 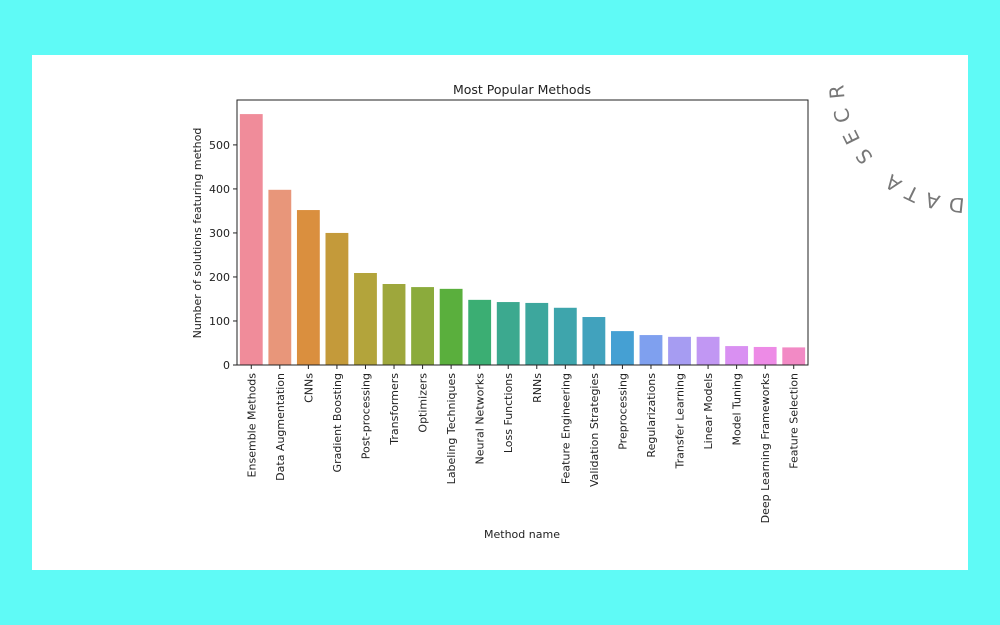 What do you see at coordinates (365, 416) in the screenshot?
I see `x-tick-label: Post-processing` at bounding box center [365, 416].